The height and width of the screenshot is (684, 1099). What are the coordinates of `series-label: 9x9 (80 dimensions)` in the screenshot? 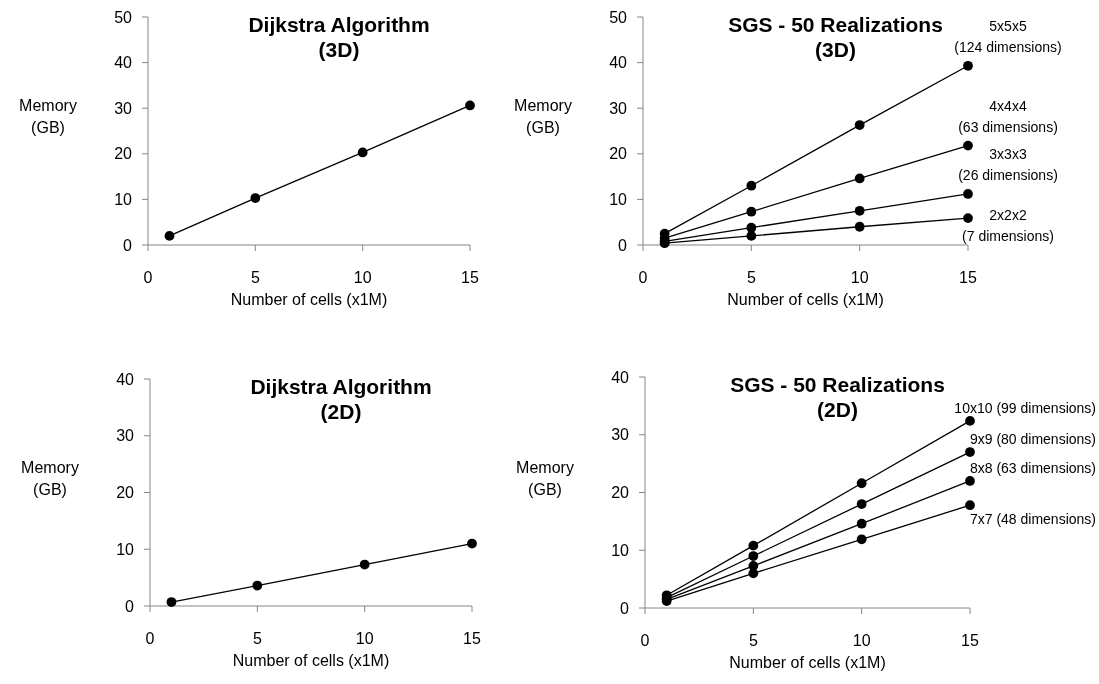 It's located at (1032, 439).